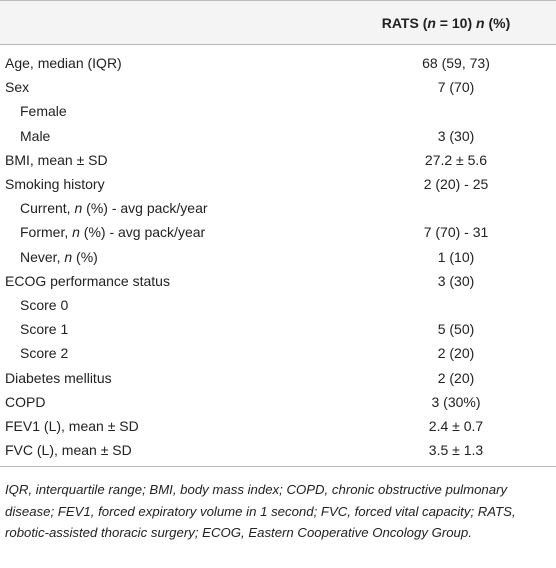 The width and height of the screenshot is (556, 568). Describe the element at coordinates (168, 23) in the screenshot. I see `header-empty` at that location.